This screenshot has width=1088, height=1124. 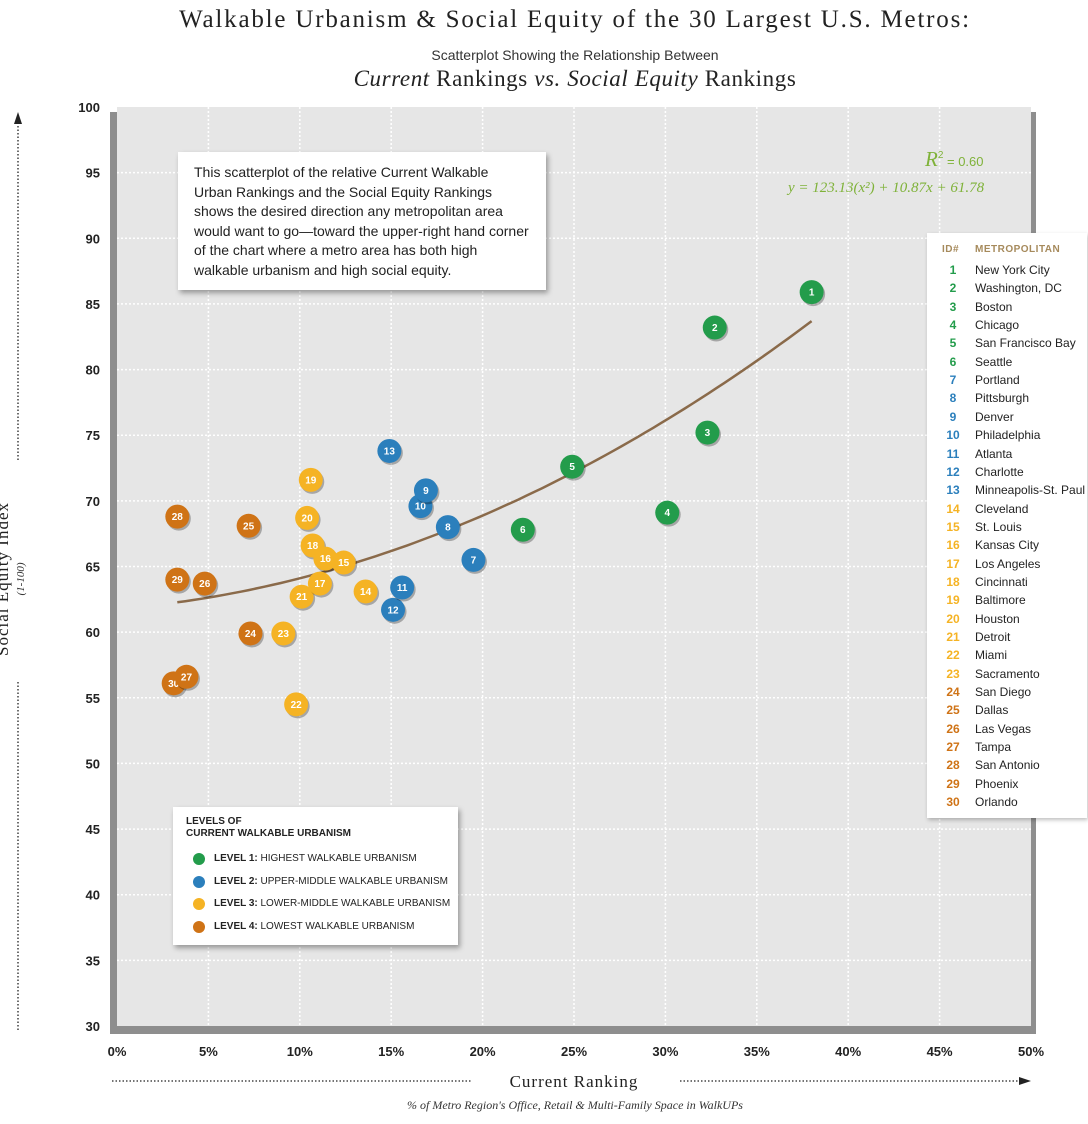 I want to click on point-label: 16, so click(x=326, y=559).